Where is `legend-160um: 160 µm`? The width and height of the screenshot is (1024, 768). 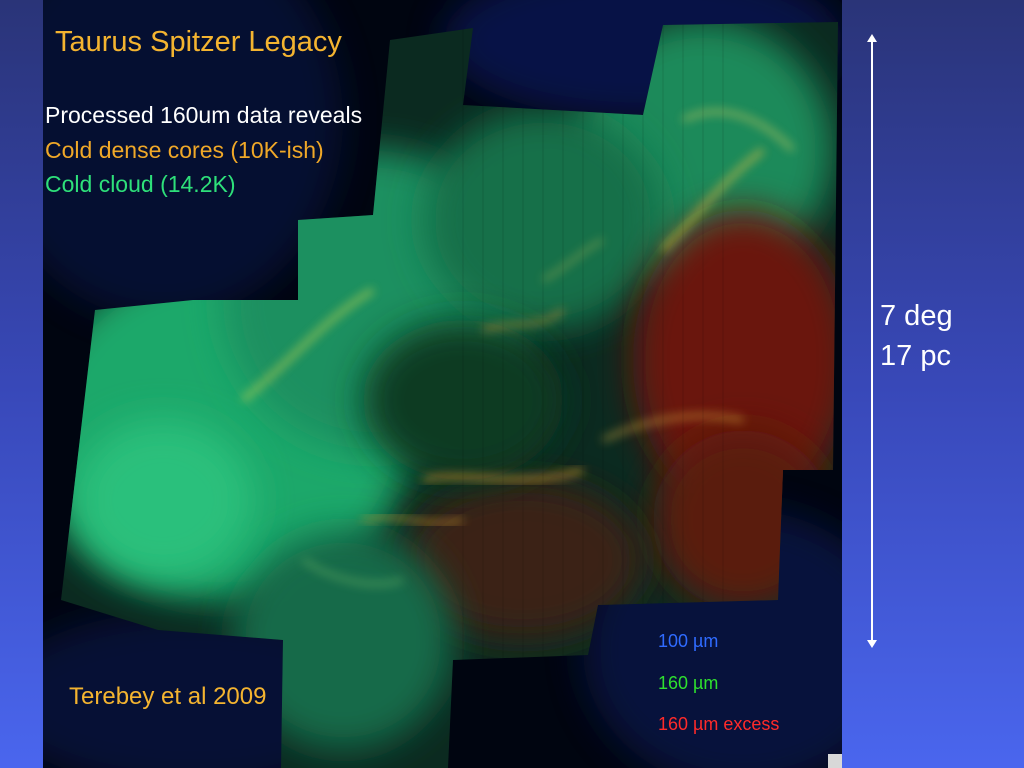
legend-160um: 160 µm is located at coordinates (688, 683).